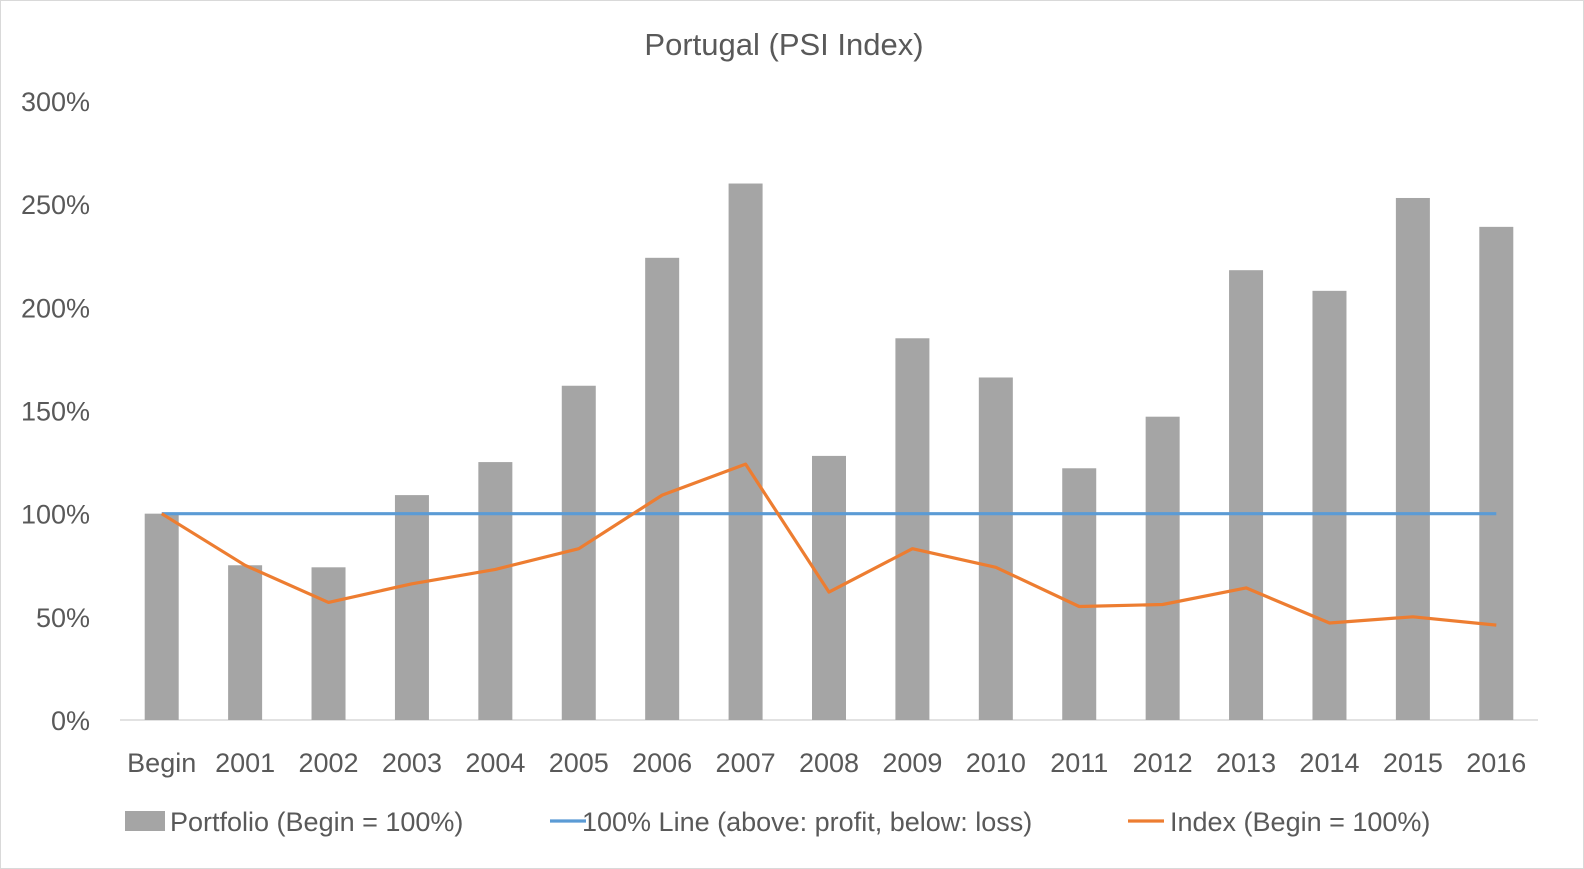 The height and width of the screenshot is (869, 1584). Describe the element at coordinates (55, 515) in the screenshot. I see `y-tick-label: 100%` at that location.